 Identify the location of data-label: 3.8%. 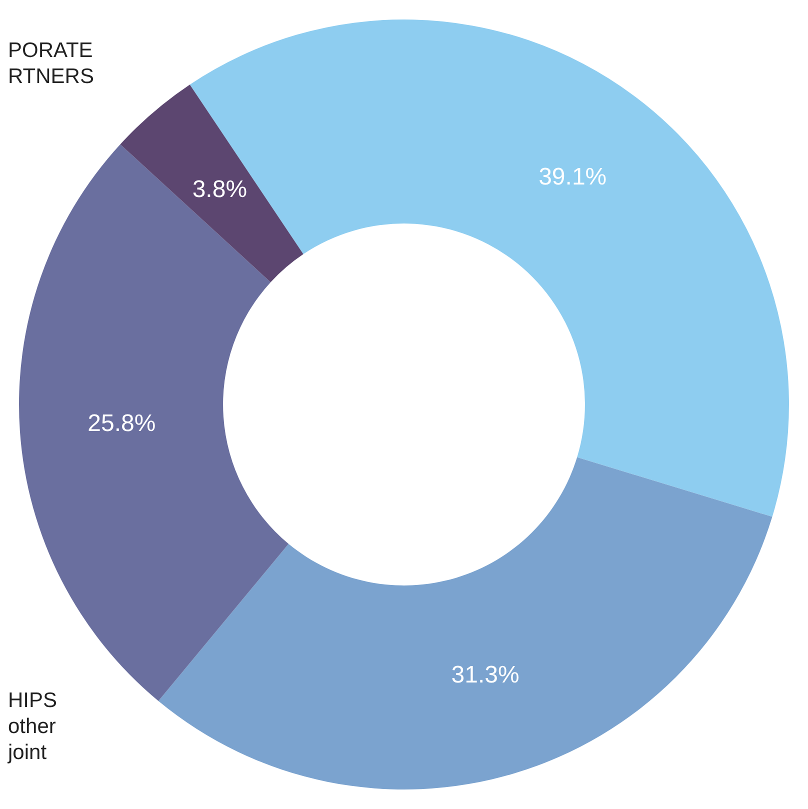
(220, 189).